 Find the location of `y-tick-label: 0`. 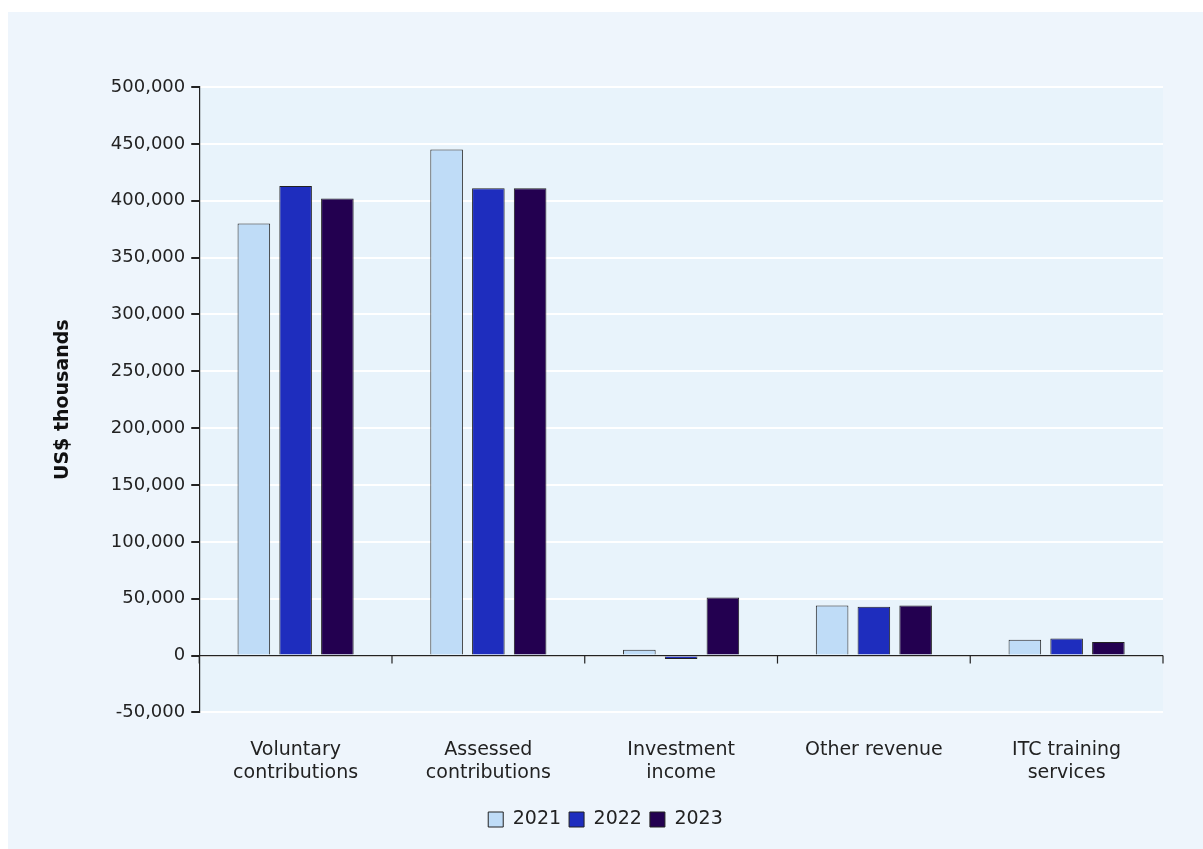

y-tick-label: 0 is located at coordinates (179, 654).